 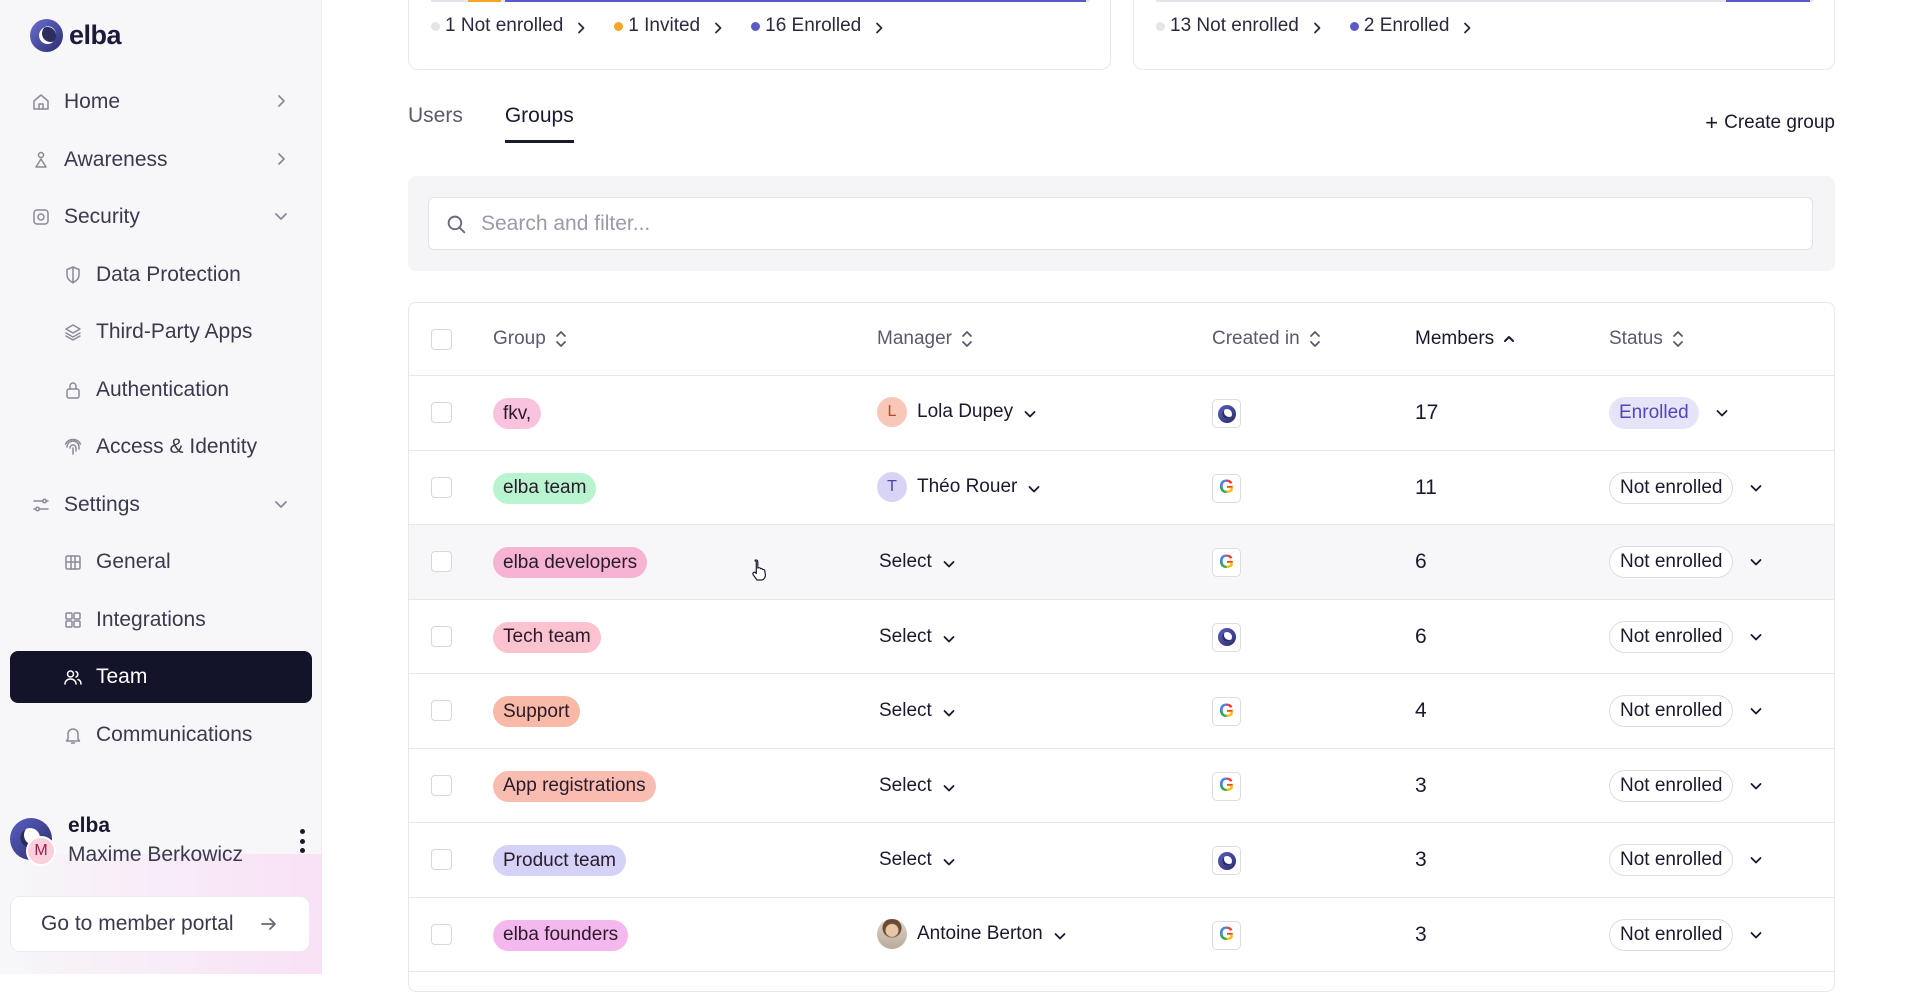 I want to click on table-row: elba team T Théo Rouer G 11 Not enrolled, so click(x=1121, y=488).